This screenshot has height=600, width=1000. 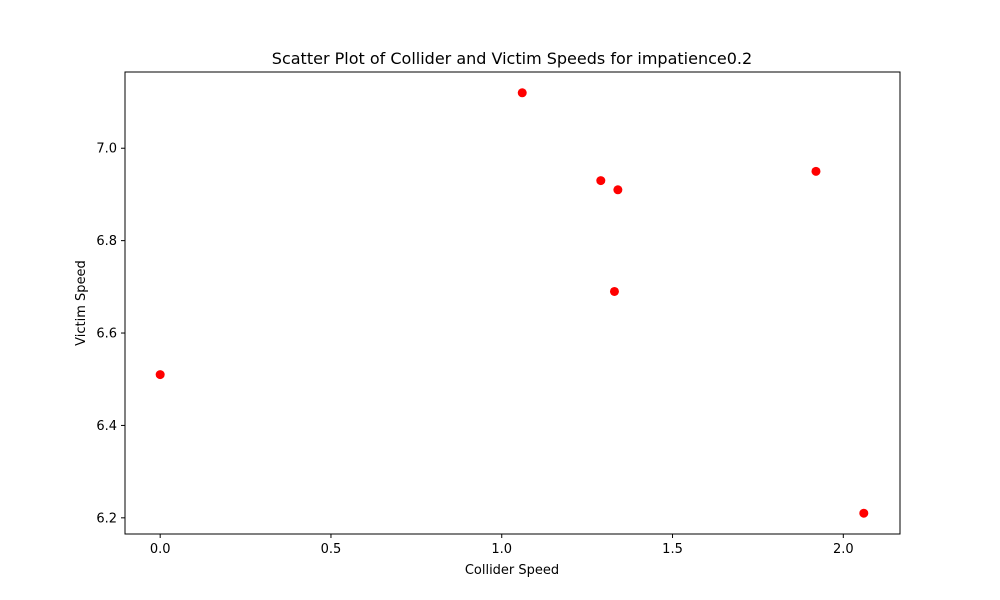 I want to click on y-tick-label: 6.8, so click(x=106, y=241).